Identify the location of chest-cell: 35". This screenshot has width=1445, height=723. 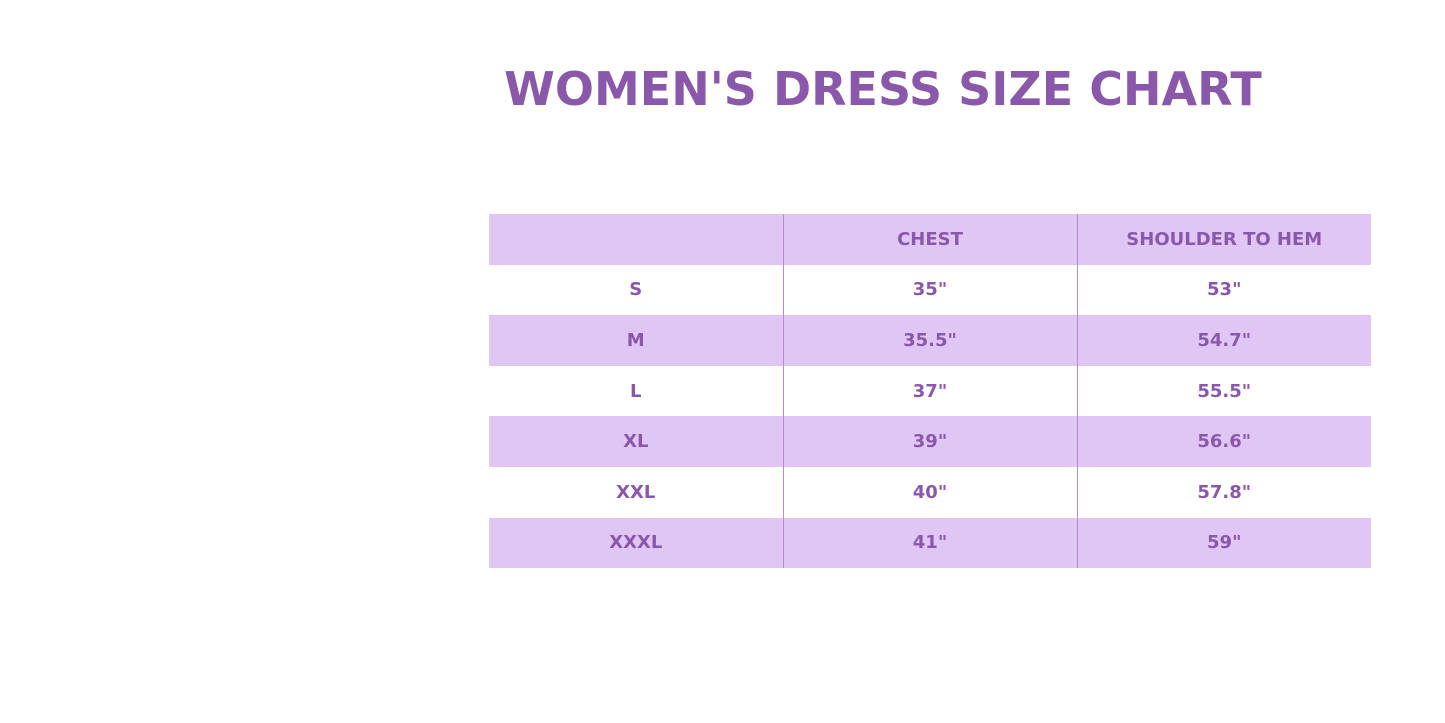
(929, 290).